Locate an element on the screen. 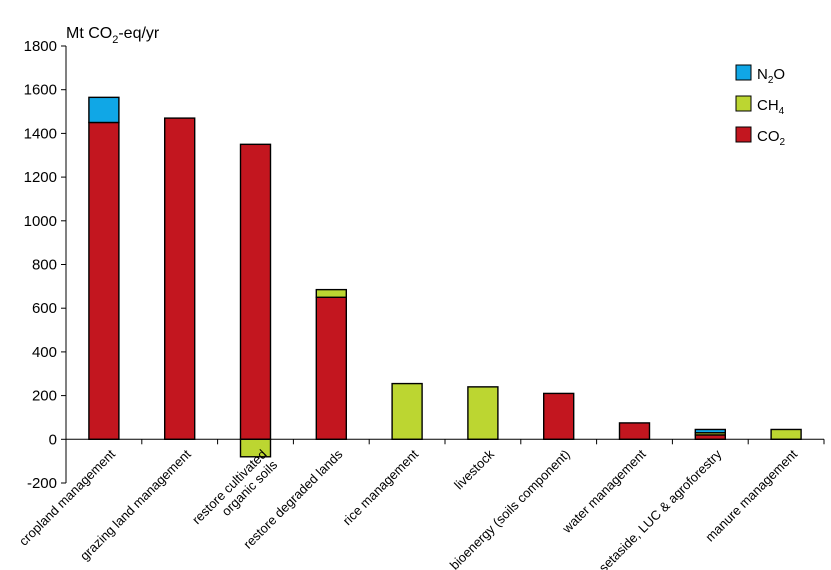  category-label: setaside, LUC & agroforestry is located at coordinates (660, 508).